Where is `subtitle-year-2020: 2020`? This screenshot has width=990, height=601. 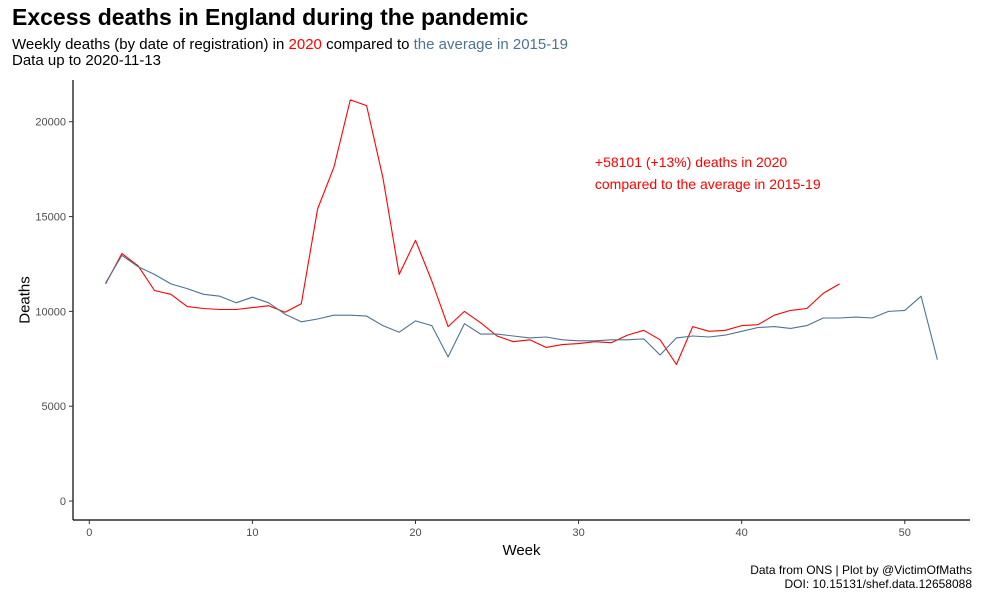 subtitle-year-2020: 2020 is located at coordinates (305, 44).